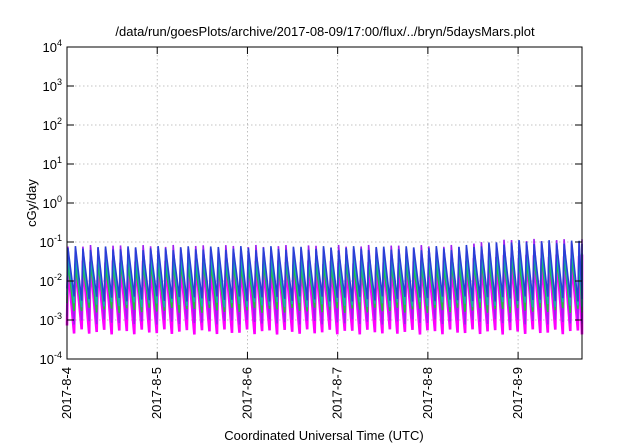 Image resolution: width=640 pixels, height=448 pixels. What do you see at coordinates (517, 393) in the screenshot?
I see `x-tick-label: 2017-8-9` at bounding box center [517, 393].